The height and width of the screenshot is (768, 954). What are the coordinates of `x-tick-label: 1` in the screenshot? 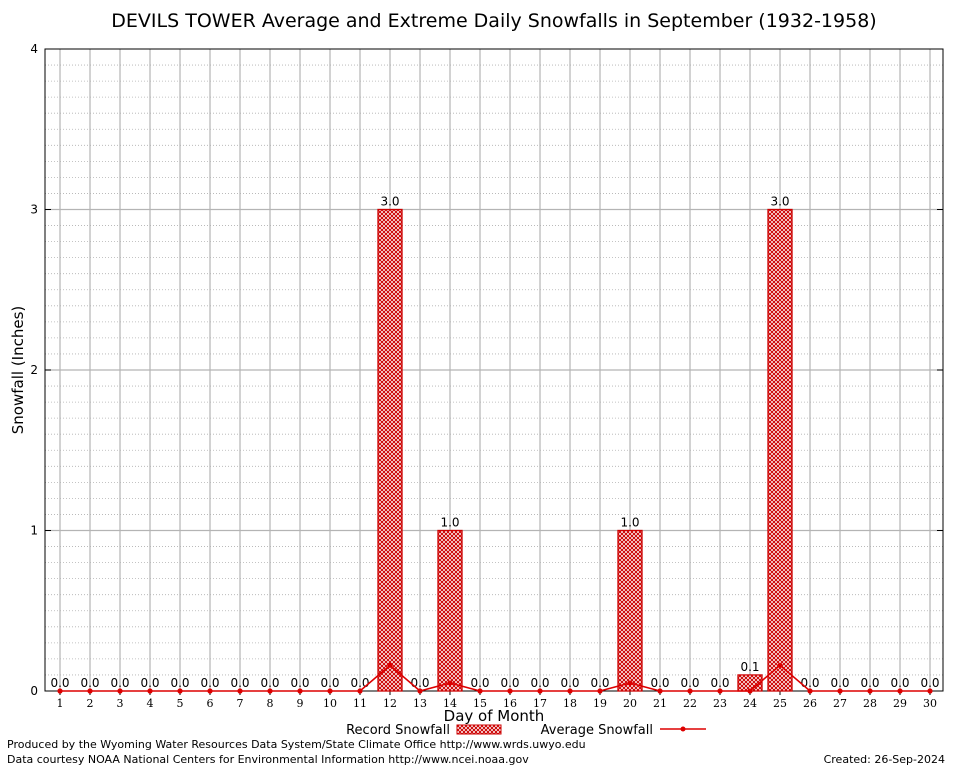 It's located at (60, 703).